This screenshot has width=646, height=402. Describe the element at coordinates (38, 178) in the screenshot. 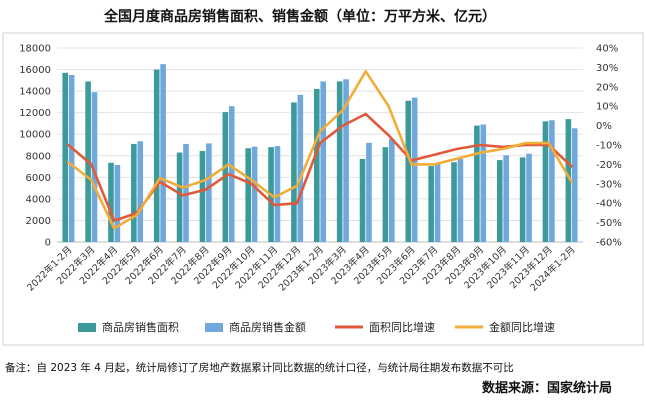

I see `left-tick-label: 6000` at that location.